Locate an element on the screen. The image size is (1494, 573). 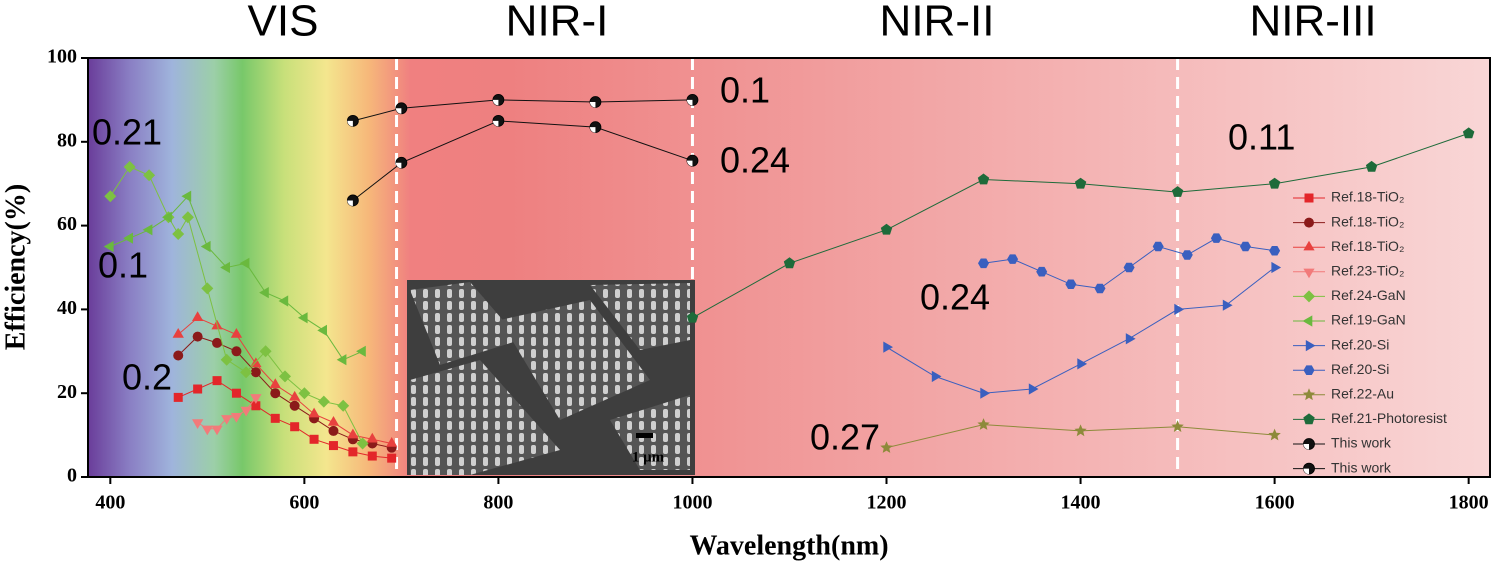
legend-label: Ref.21-Photoresist is located at coordinates (1389, 418).